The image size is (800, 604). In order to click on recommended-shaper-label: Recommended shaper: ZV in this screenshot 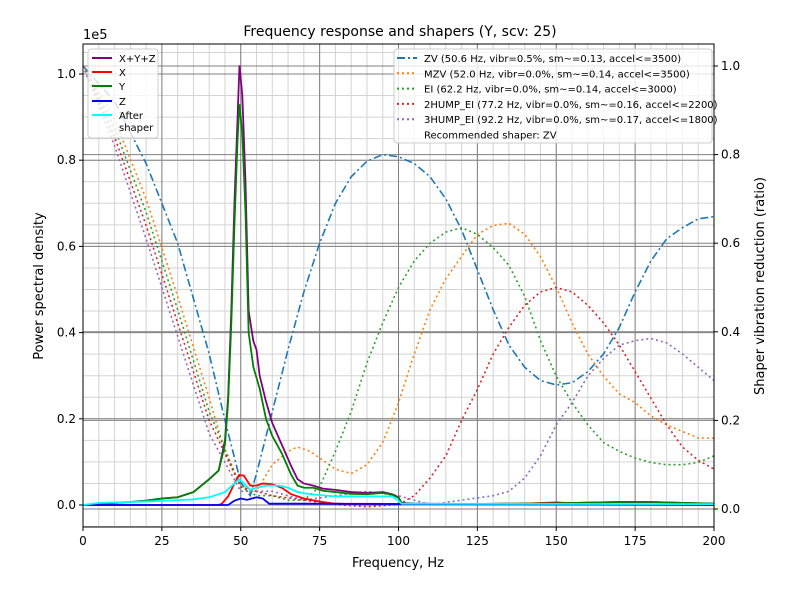, I will do `click(490, 136)`.